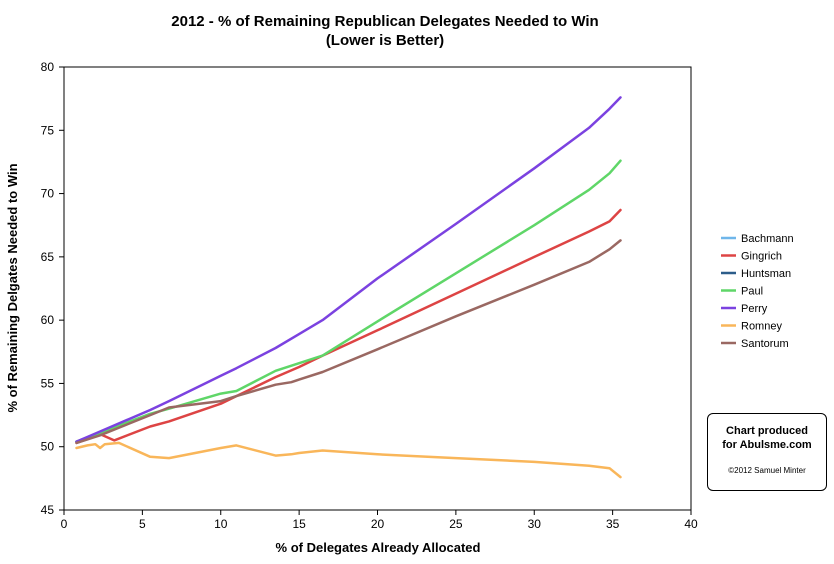  Describe the element at coordinates (767, 445) in the screenshot. I see `credit-line-2: for Abulsme.com` at that location.